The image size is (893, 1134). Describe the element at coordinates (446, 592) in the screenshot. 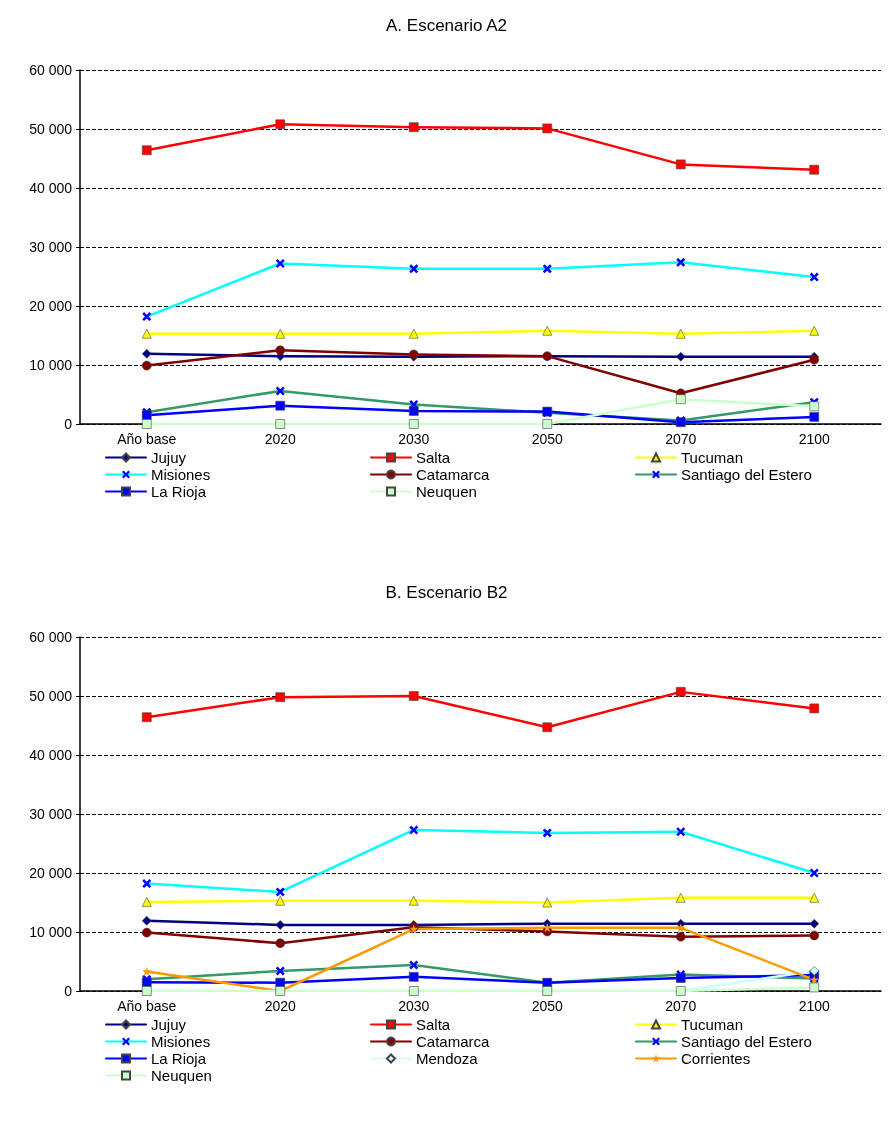

I see `chart-title: B. Escenario B2` at that location.